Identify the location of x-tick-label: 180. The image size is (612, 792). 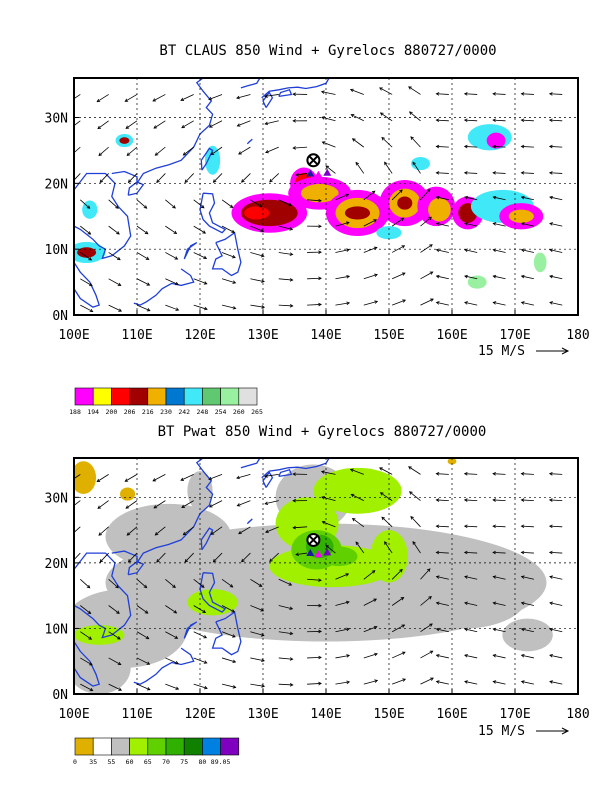
(577, 714).